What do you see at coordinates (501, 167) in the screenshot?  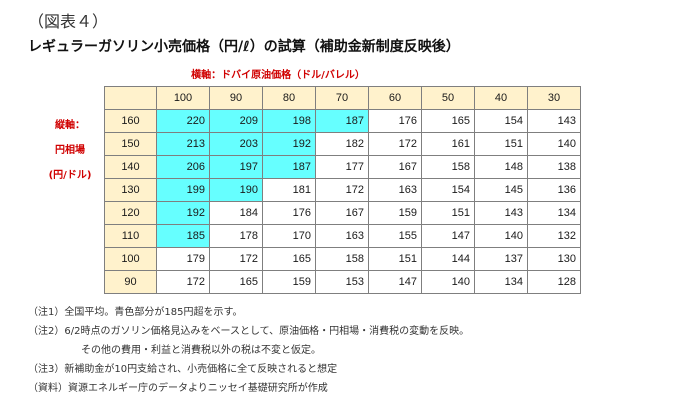 I see `value-cell: 148` at bounding box center [501, 167].